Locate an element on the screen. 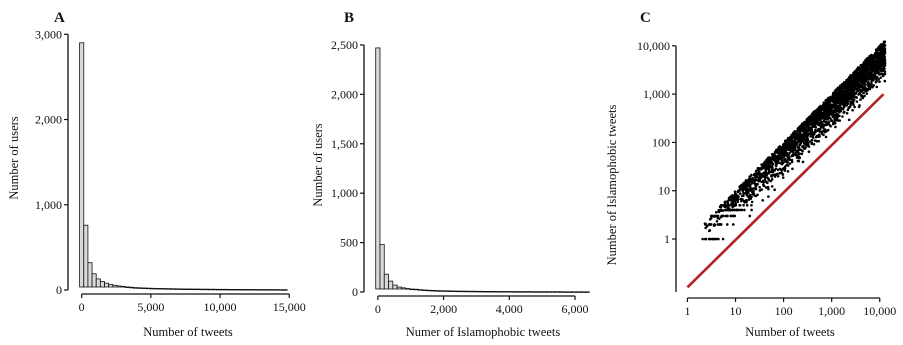 The width and height of the screenshot is (903, 345). y-tick-label: 1,000 is located at coordinates (48, 205).